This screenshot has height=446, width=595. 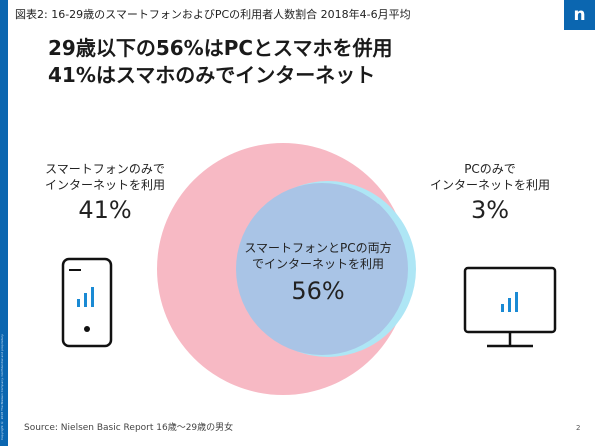 I want to click on smartphone-only-percent: 41%, so click(x=105, y=210).